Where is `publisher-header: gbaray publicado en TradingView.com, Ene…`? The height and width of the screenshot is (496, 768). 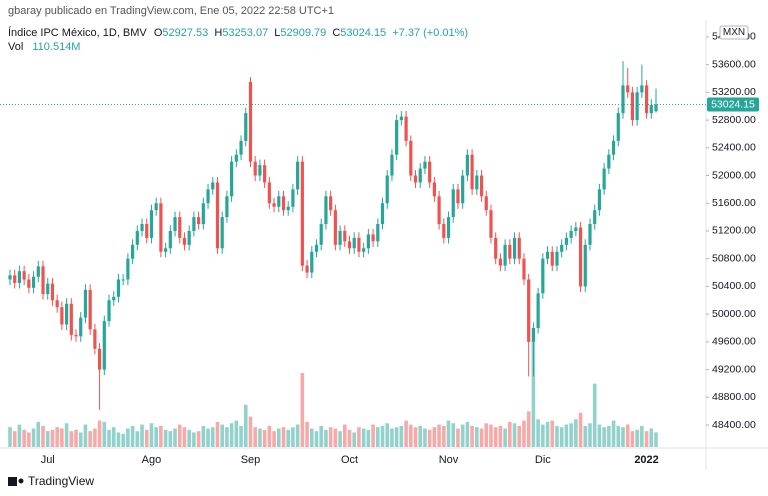 publisher-header: gbaray publicado en TradingView.com, Ene… is located at coordinates (171, 11).